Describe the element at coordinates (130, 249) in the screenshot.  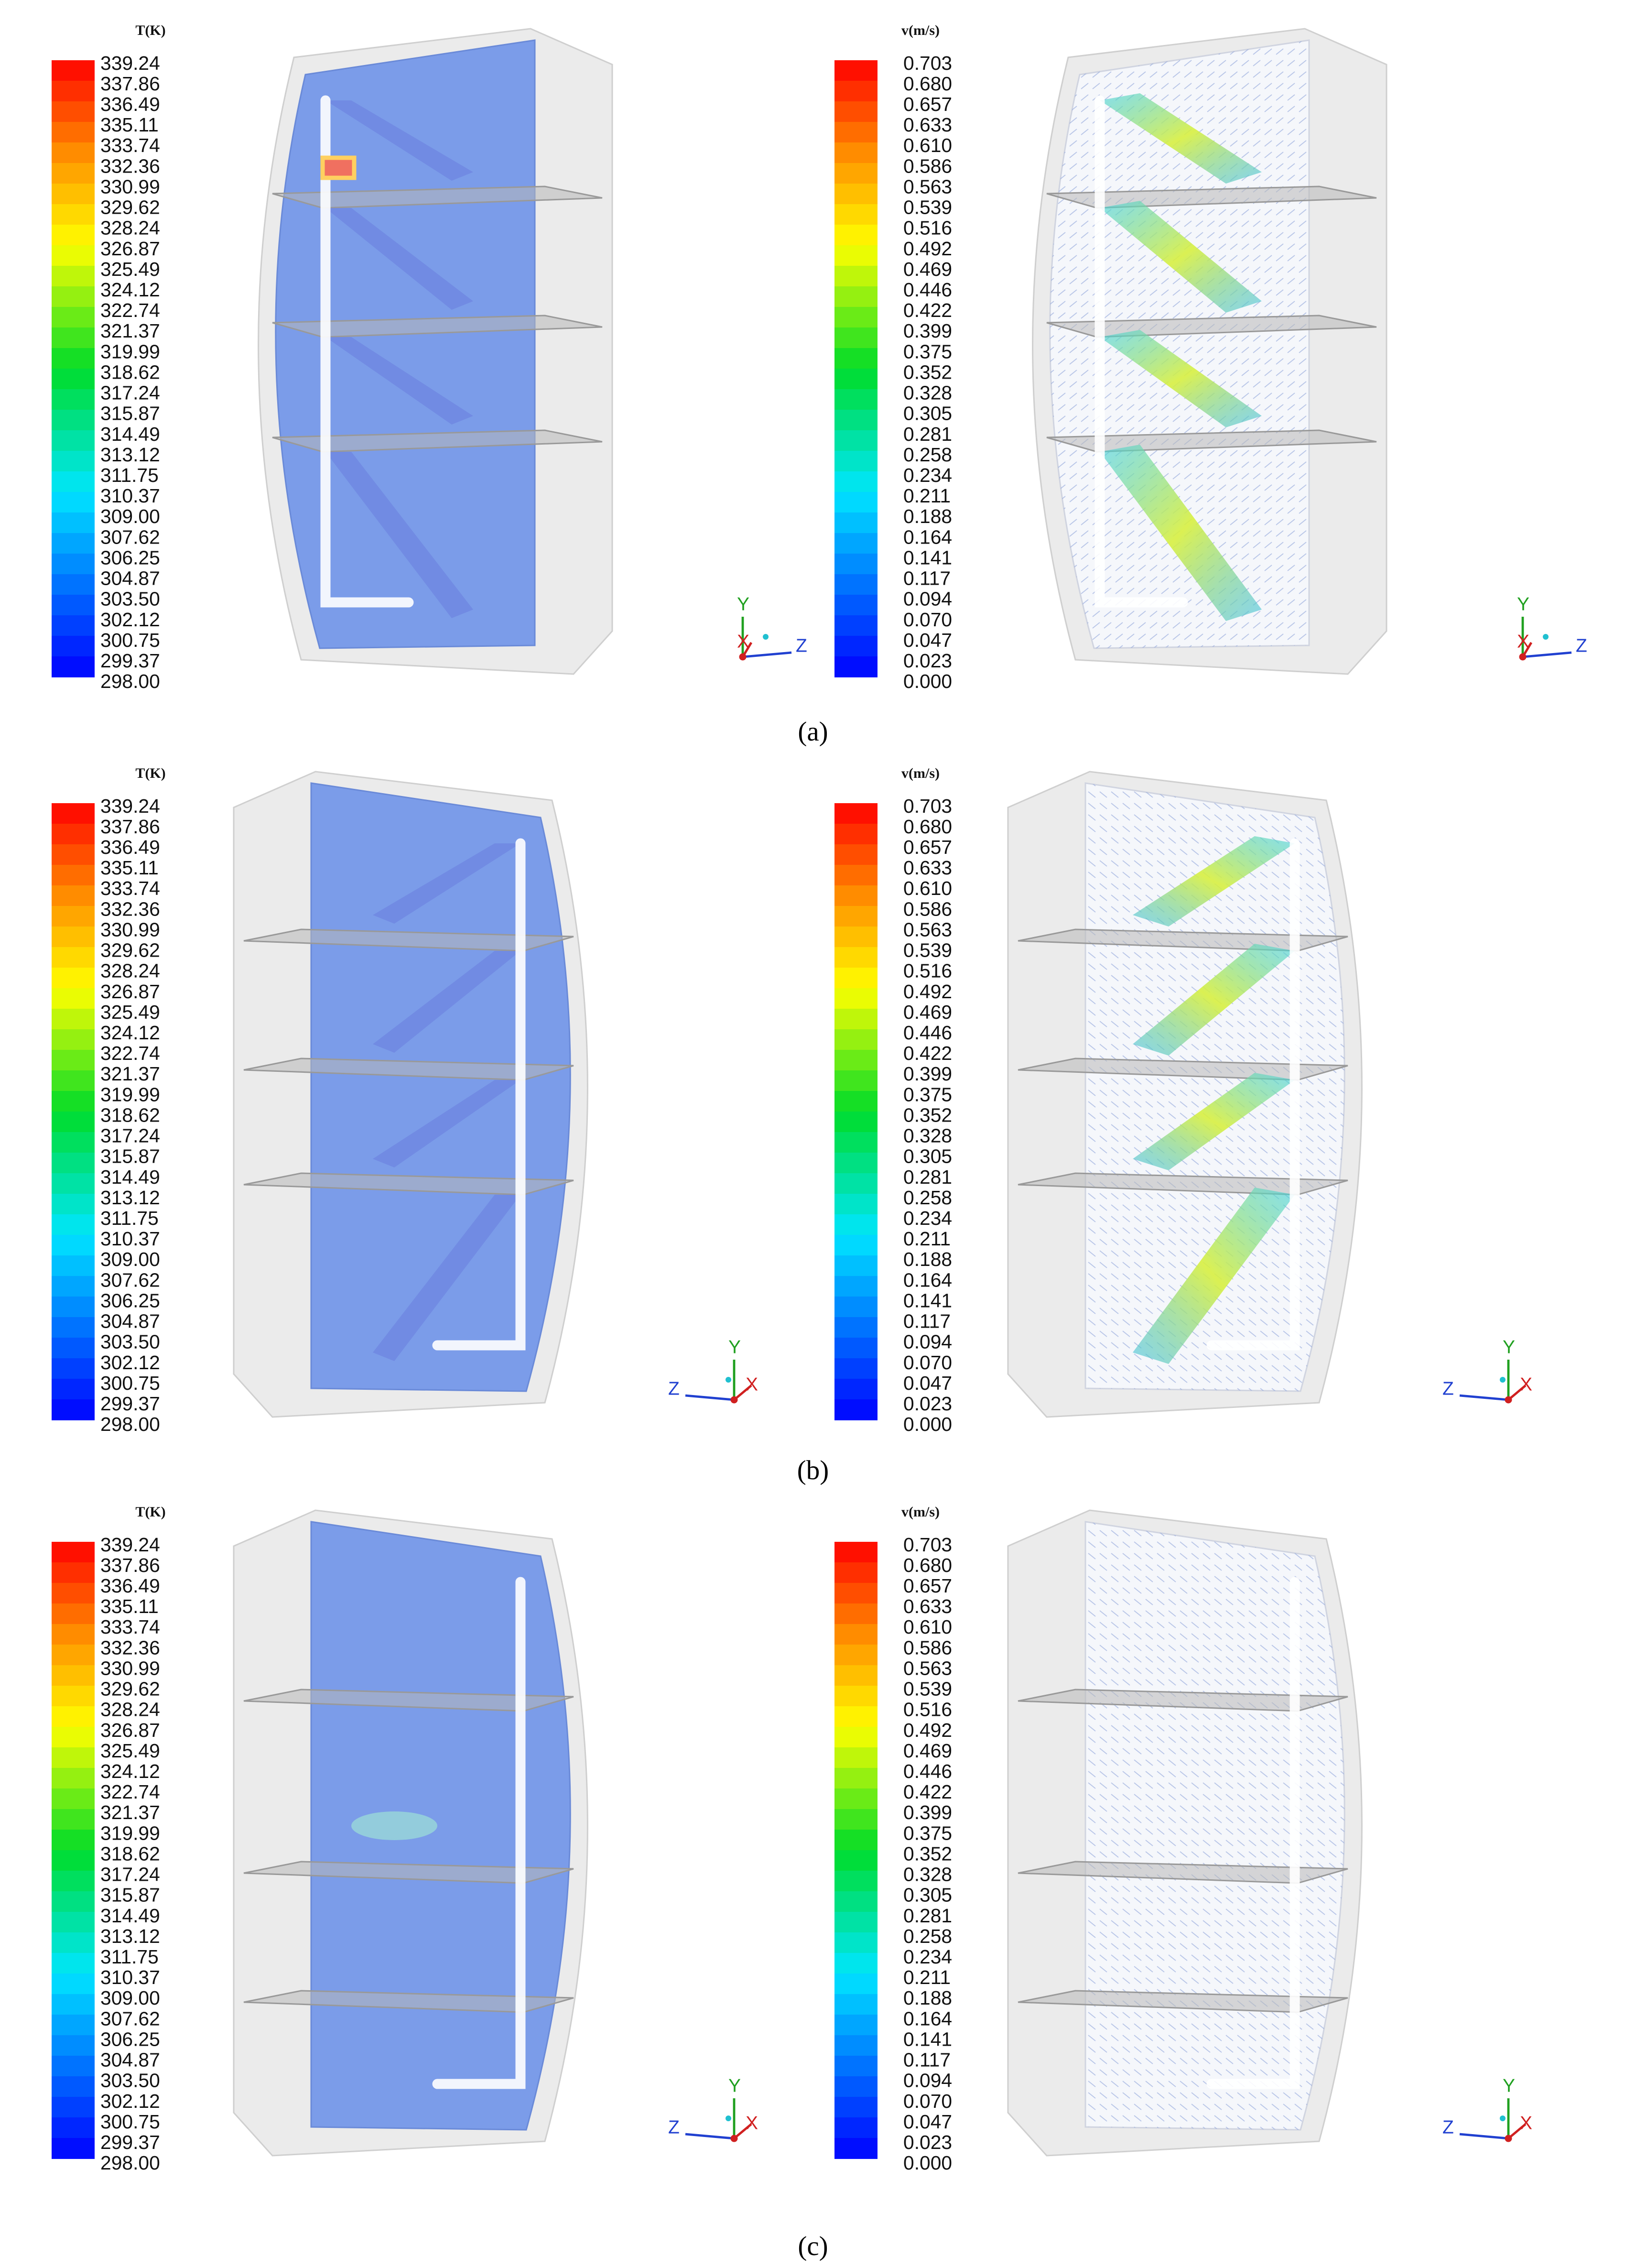
I see `colorbar-label: 326.87` at that location.